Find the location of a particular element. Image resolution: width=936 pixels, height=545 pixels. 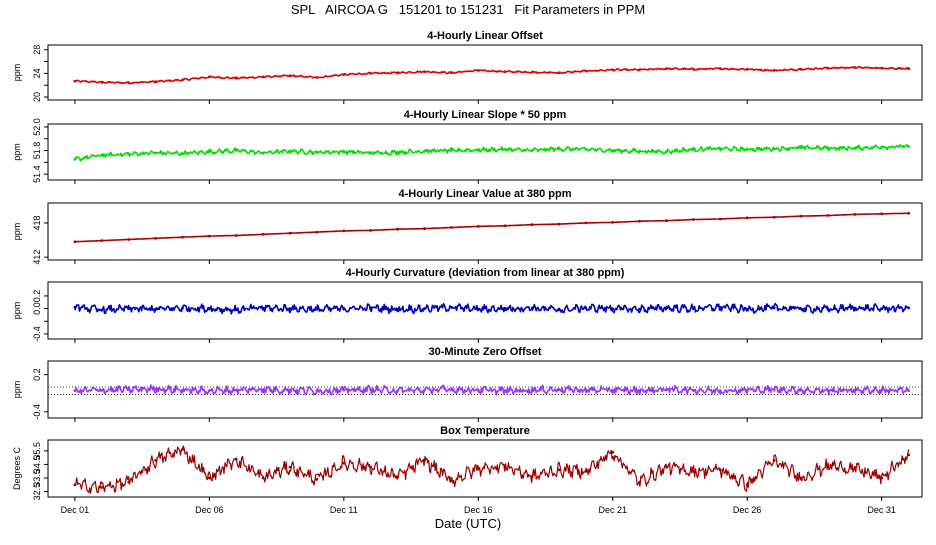

y-axis-label: Degrees C is located at coordinates (17, 468).